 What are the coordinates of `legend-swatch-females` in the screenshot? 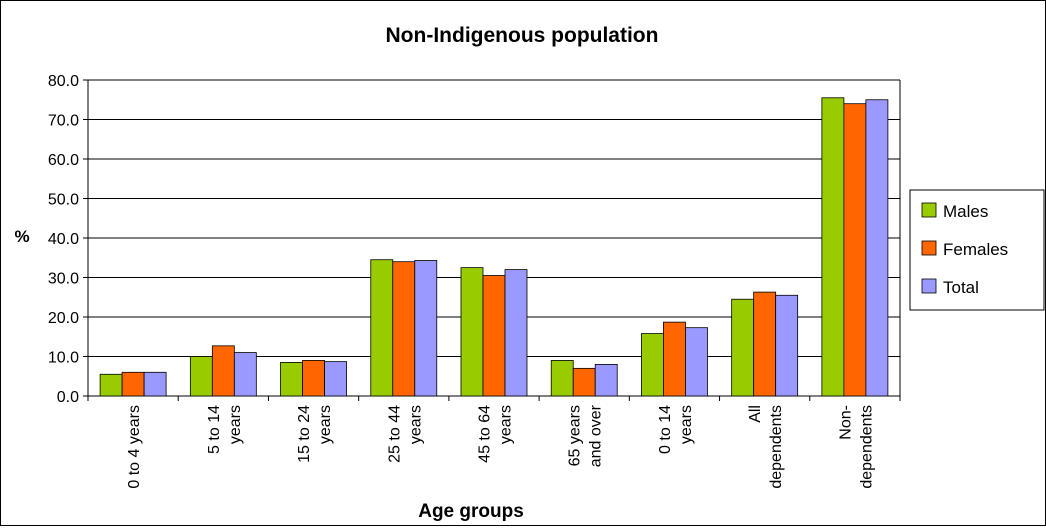 It's located at (929, 248).